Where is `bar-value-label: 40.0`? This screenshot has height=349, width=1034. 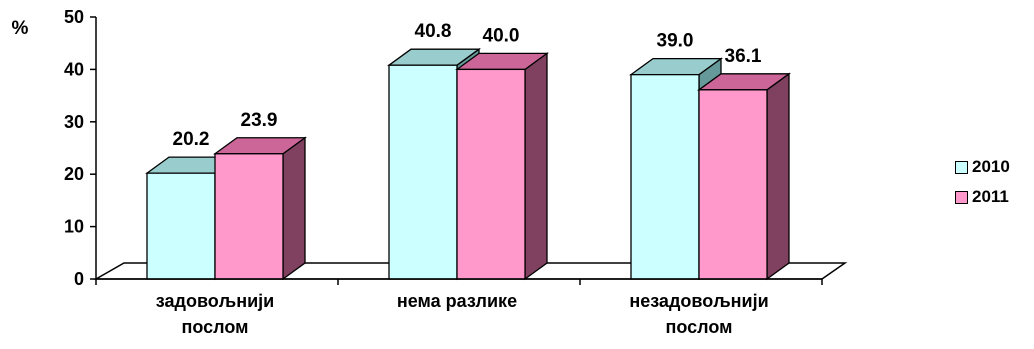
bar-value-label: 40.0 is located at coordinates (501, 35).